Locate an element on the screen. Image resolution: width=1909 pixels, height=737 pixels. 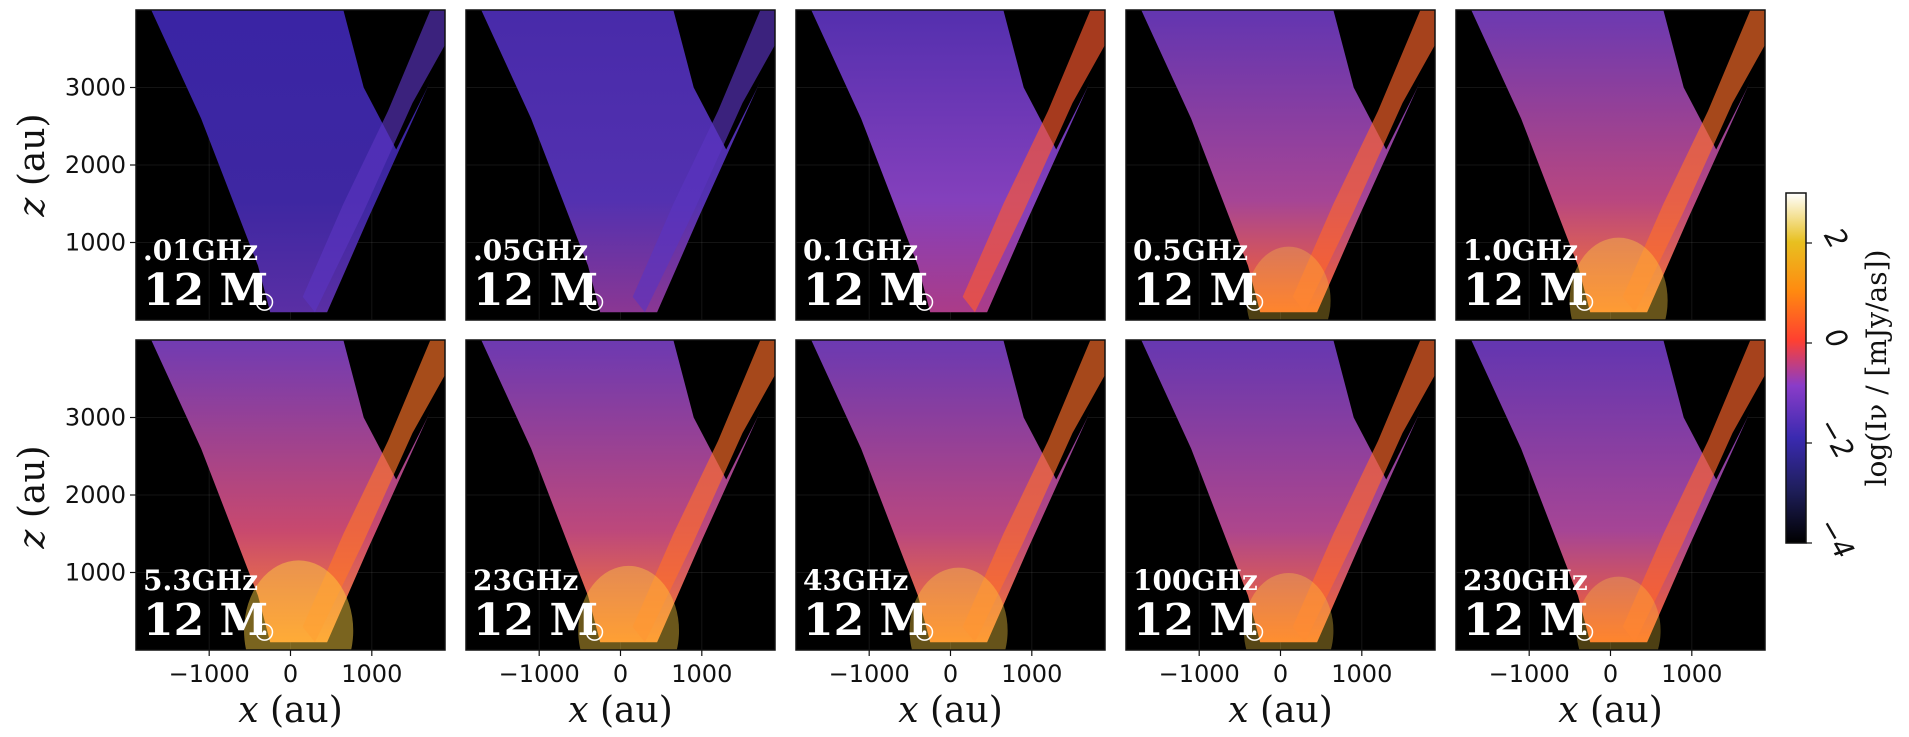
frequency-label: .01GHz is located at coordinates (200, 250).